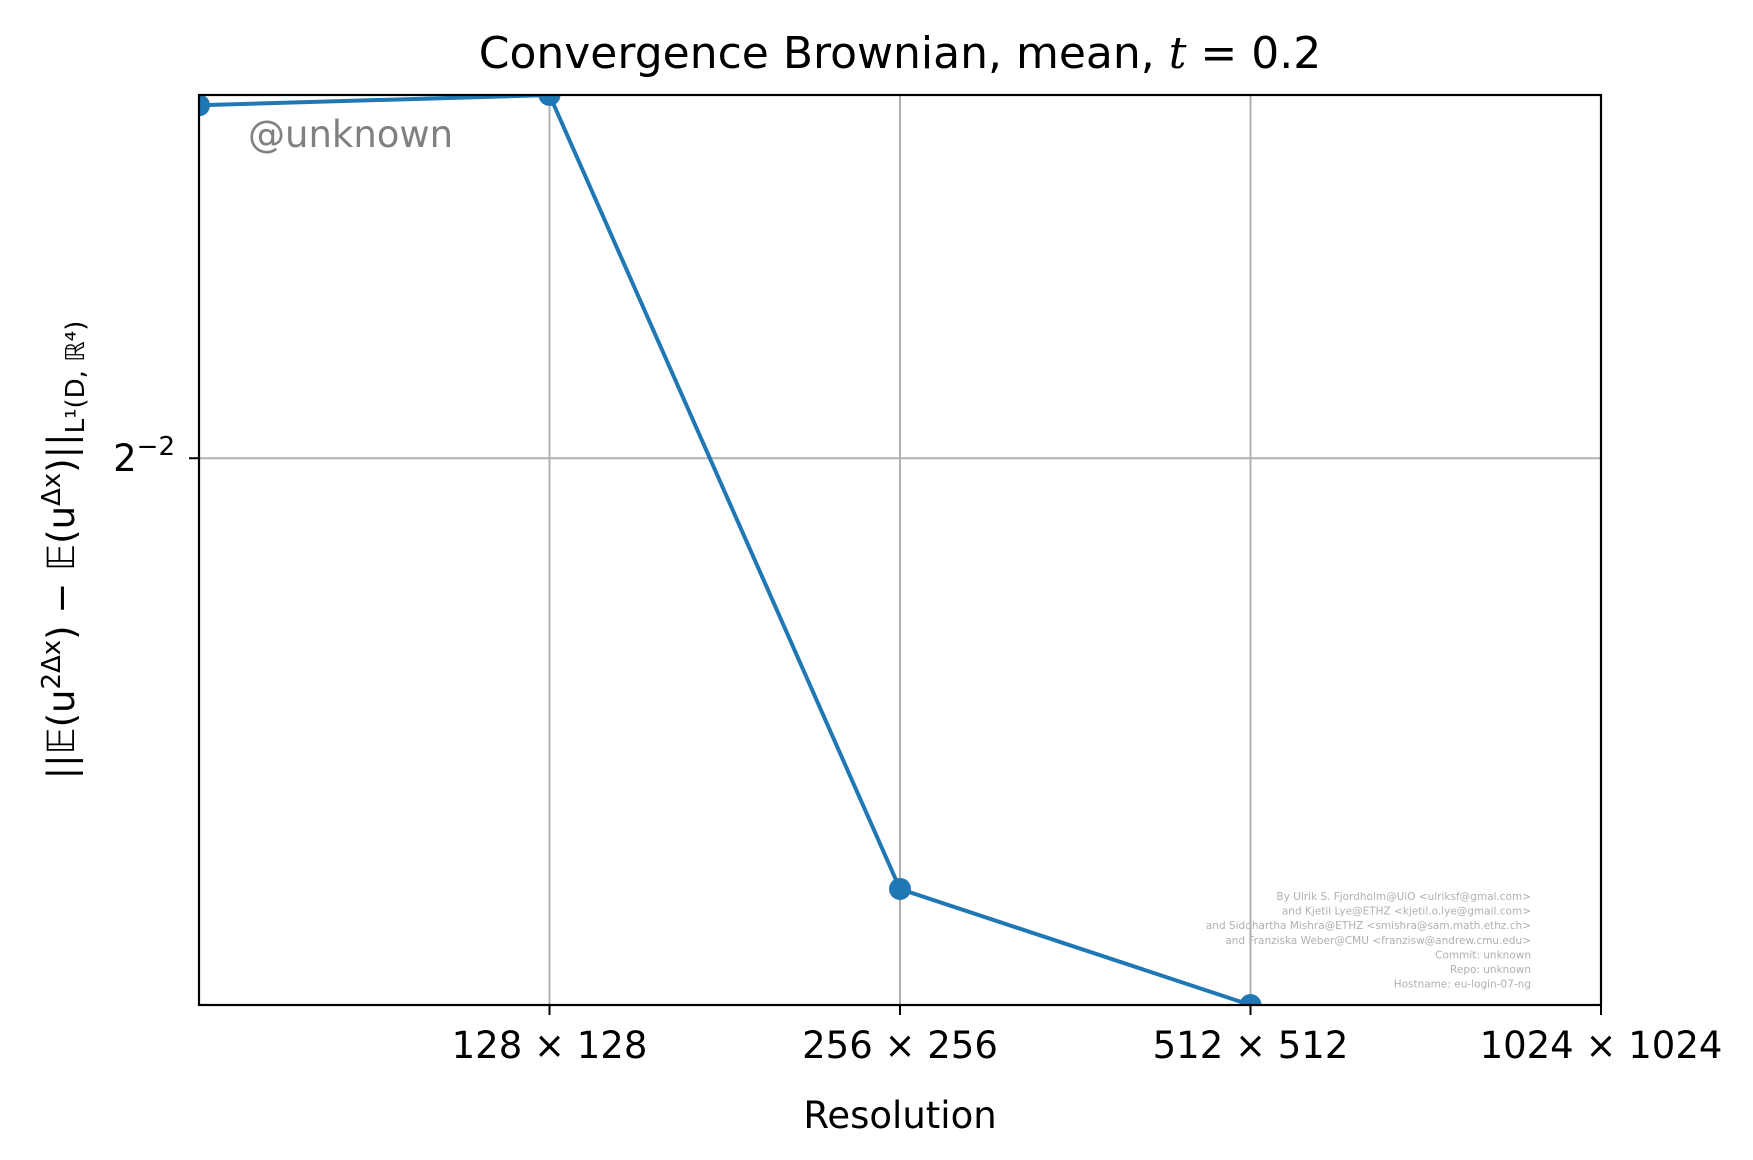 The image size is (1753, 1160). What do you see at coordinates (1601, 1045) in the screenshot?
I see `x-tick-label: 1024 × 1024` at bounding box center [1601, 1045].